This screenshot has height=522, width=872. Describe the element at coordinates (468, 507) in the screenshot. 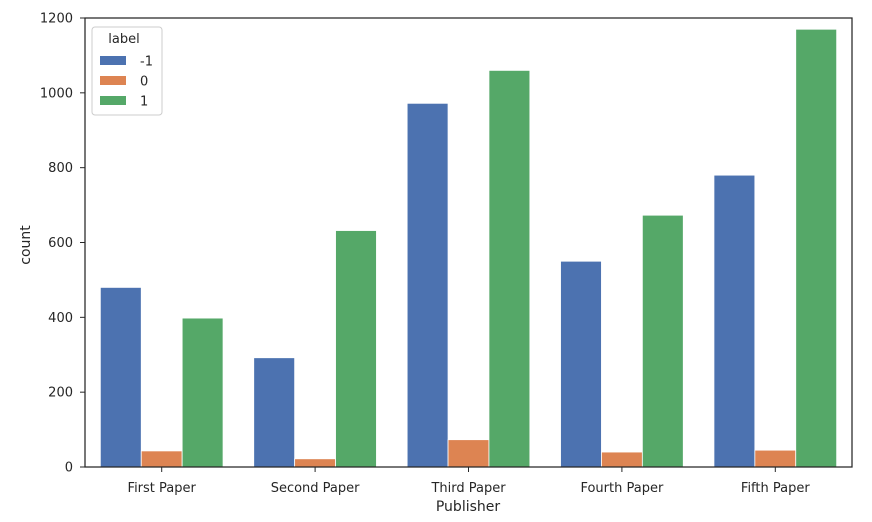

I see `x-axis-label: Publisher` at that location.